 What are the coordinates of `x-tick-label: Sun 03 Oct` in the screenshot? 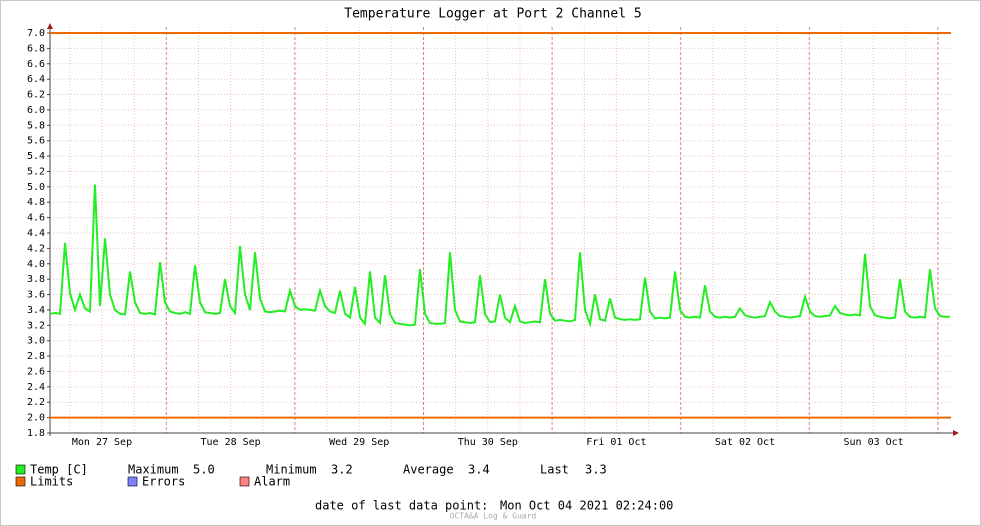 It's located at (873, 442).